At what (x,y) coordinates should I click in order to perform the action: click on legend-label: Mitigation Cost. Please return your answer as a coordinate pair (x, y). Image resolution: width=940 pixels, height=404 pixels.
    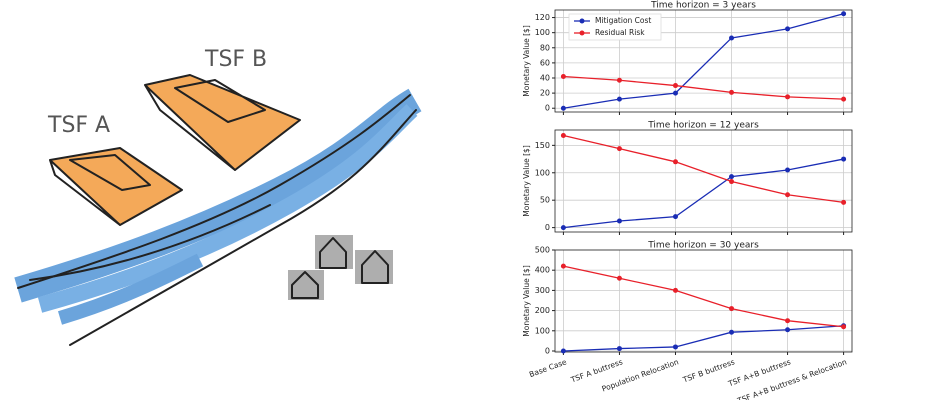
    Looking at the image, I should click on (623, 20).